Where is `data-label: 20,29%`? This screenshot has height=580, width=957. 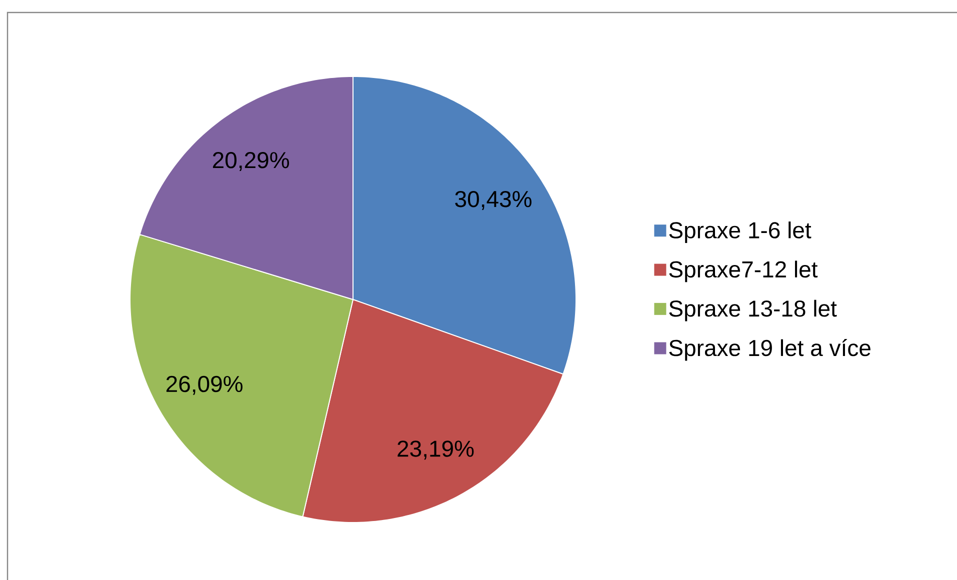 data-label: 20,29% is located at coordinates (250, 162).